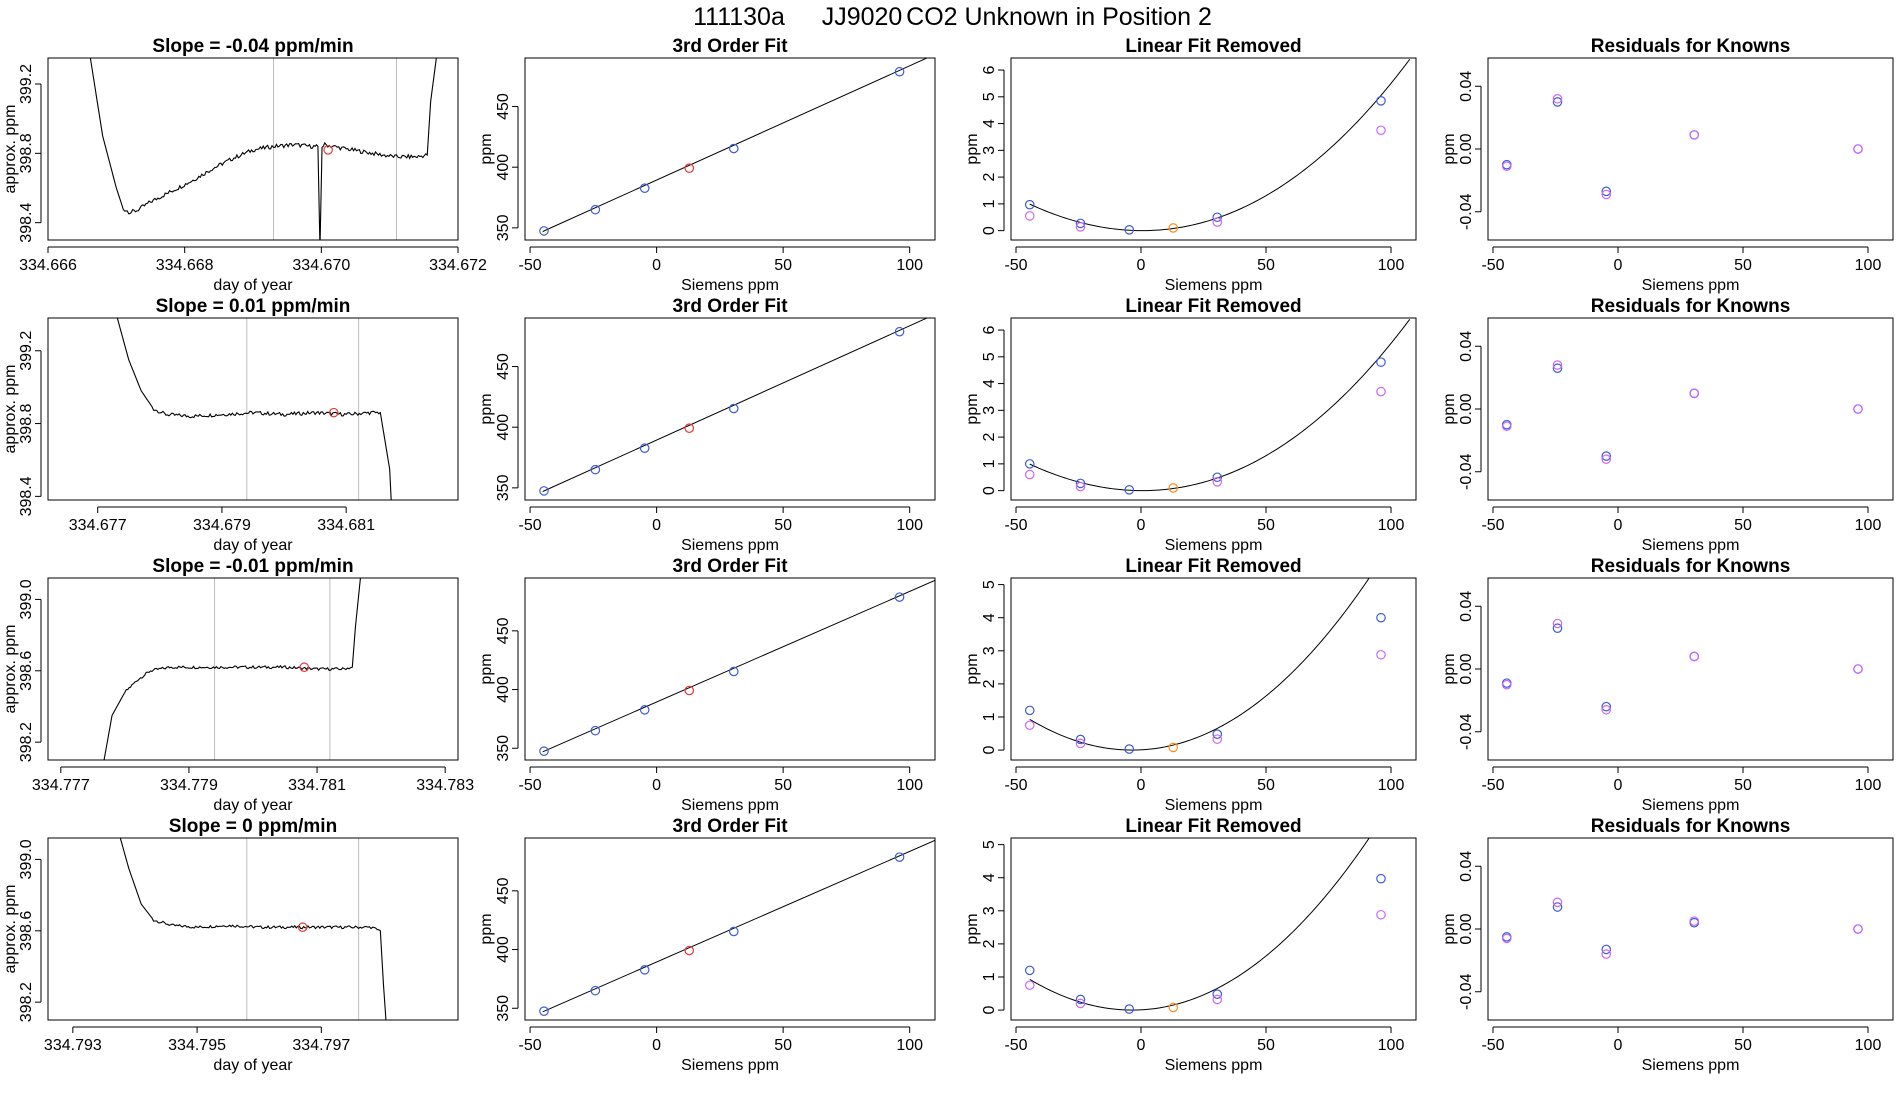 This screenshot has width=1900, height=1100. What do you see at coordinates (862, 17) in the screenshot?
I see `figure-title-tank-id: JJ9020` at bounding box center [862, 17].